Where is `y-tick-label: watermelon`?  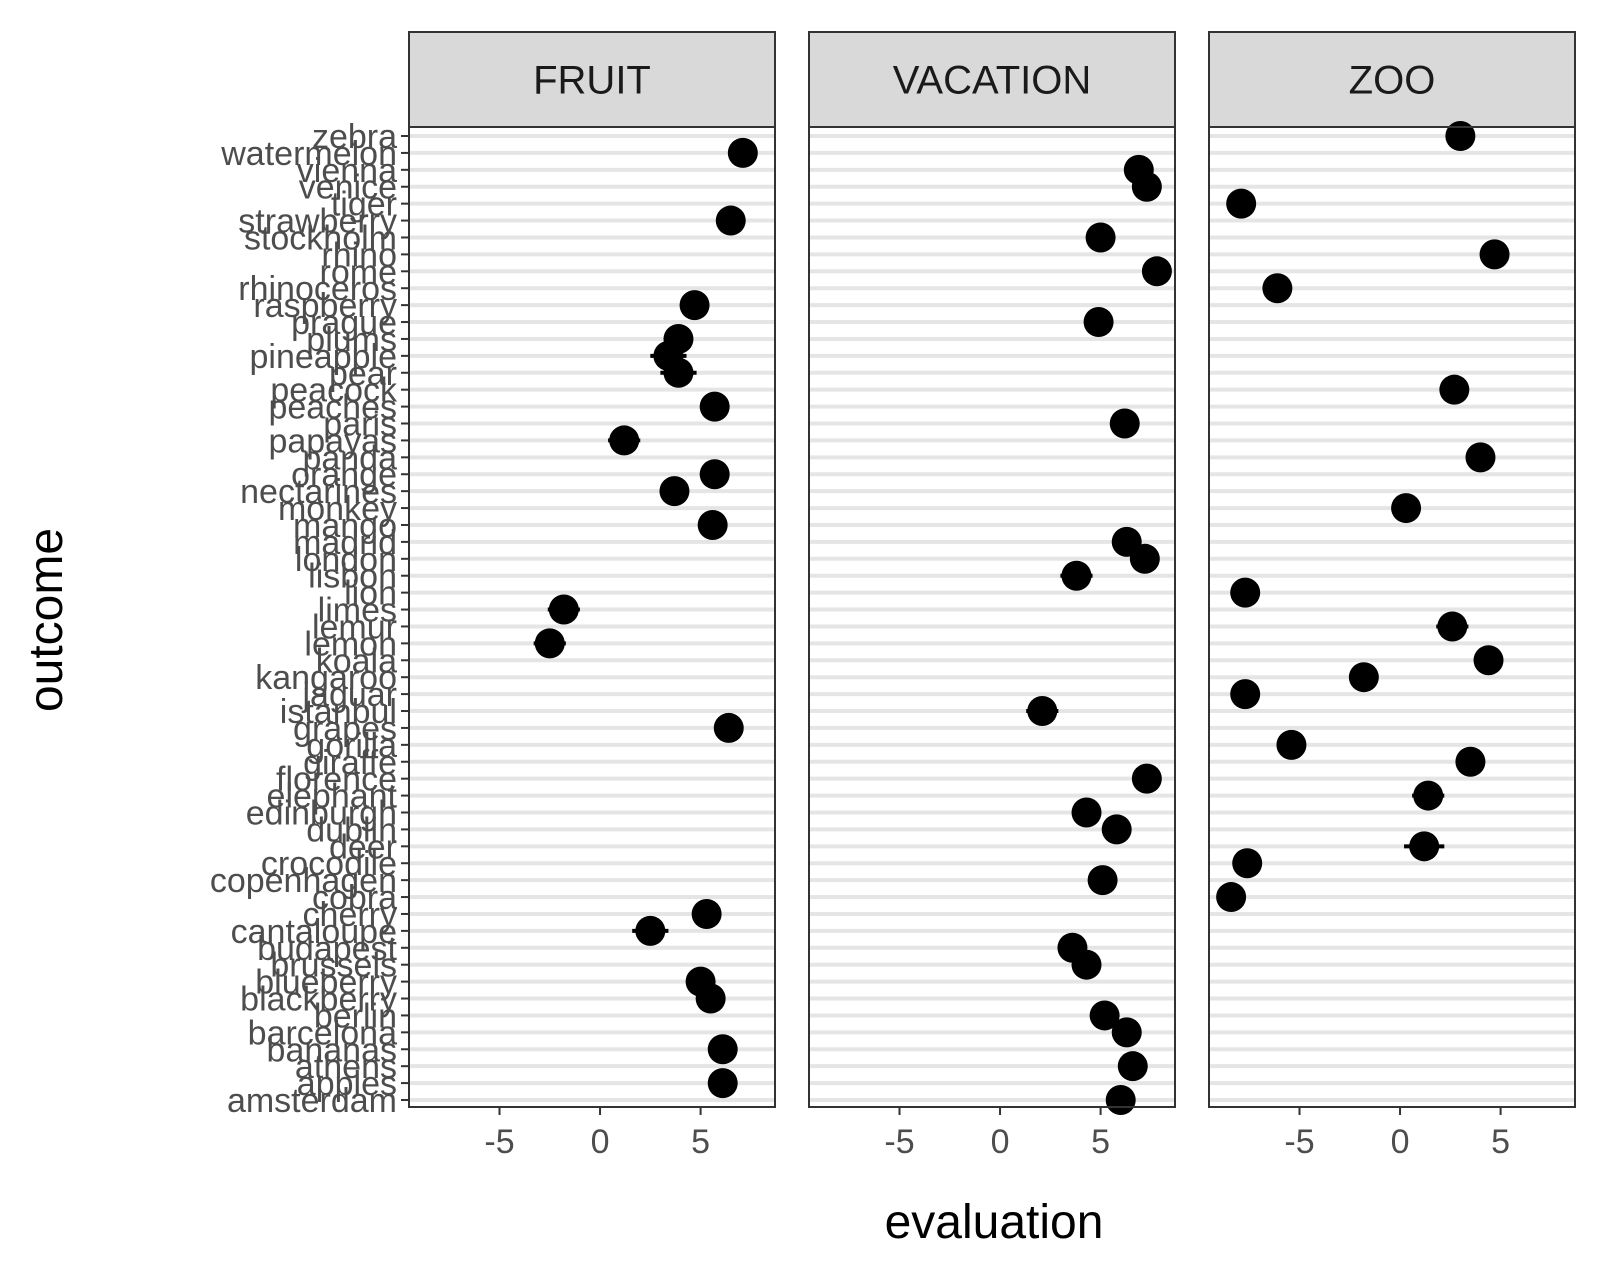 y-tick-label: watermelon is located at coordinates (308, 154).